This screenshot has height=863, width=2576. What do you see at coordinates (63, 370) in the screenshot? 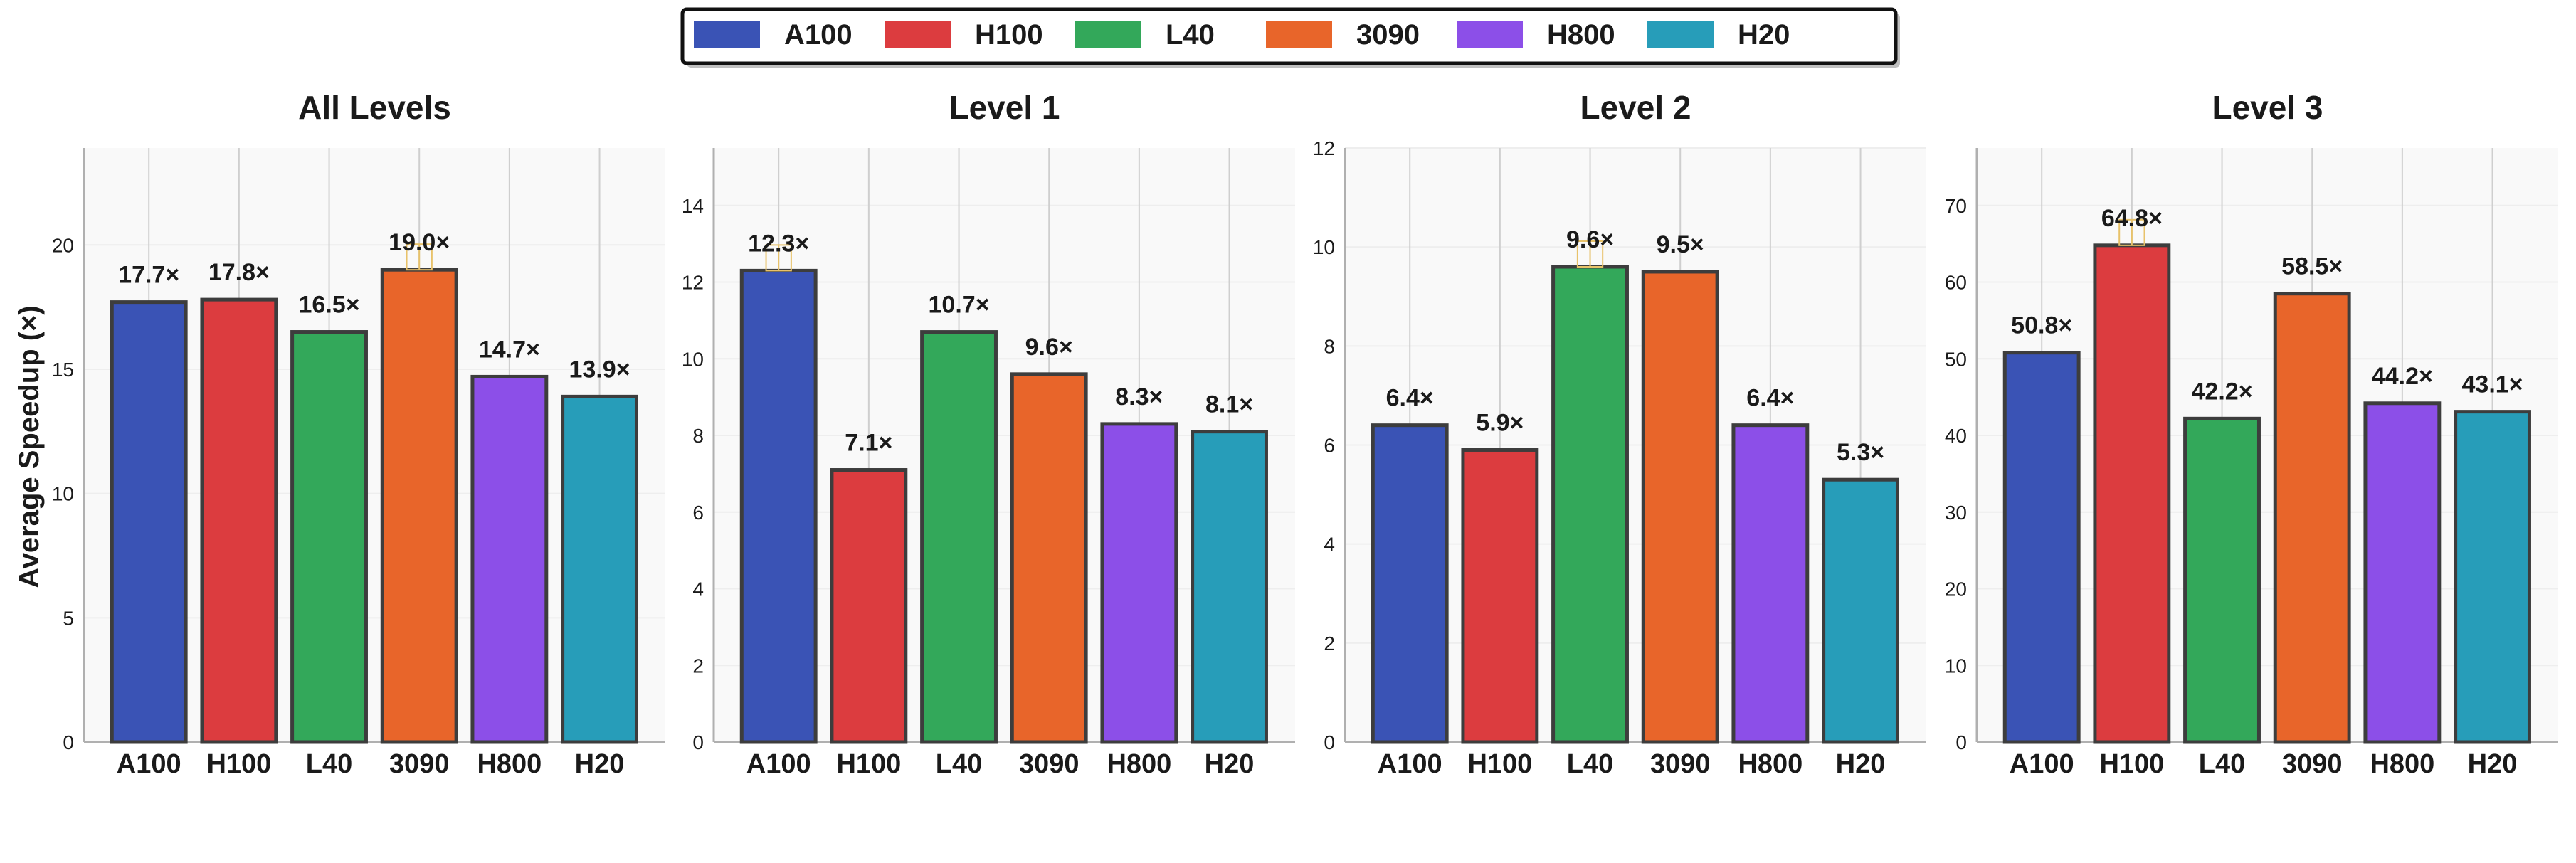
I see `y-tick-label: 15` at bounding box center [63, 370].